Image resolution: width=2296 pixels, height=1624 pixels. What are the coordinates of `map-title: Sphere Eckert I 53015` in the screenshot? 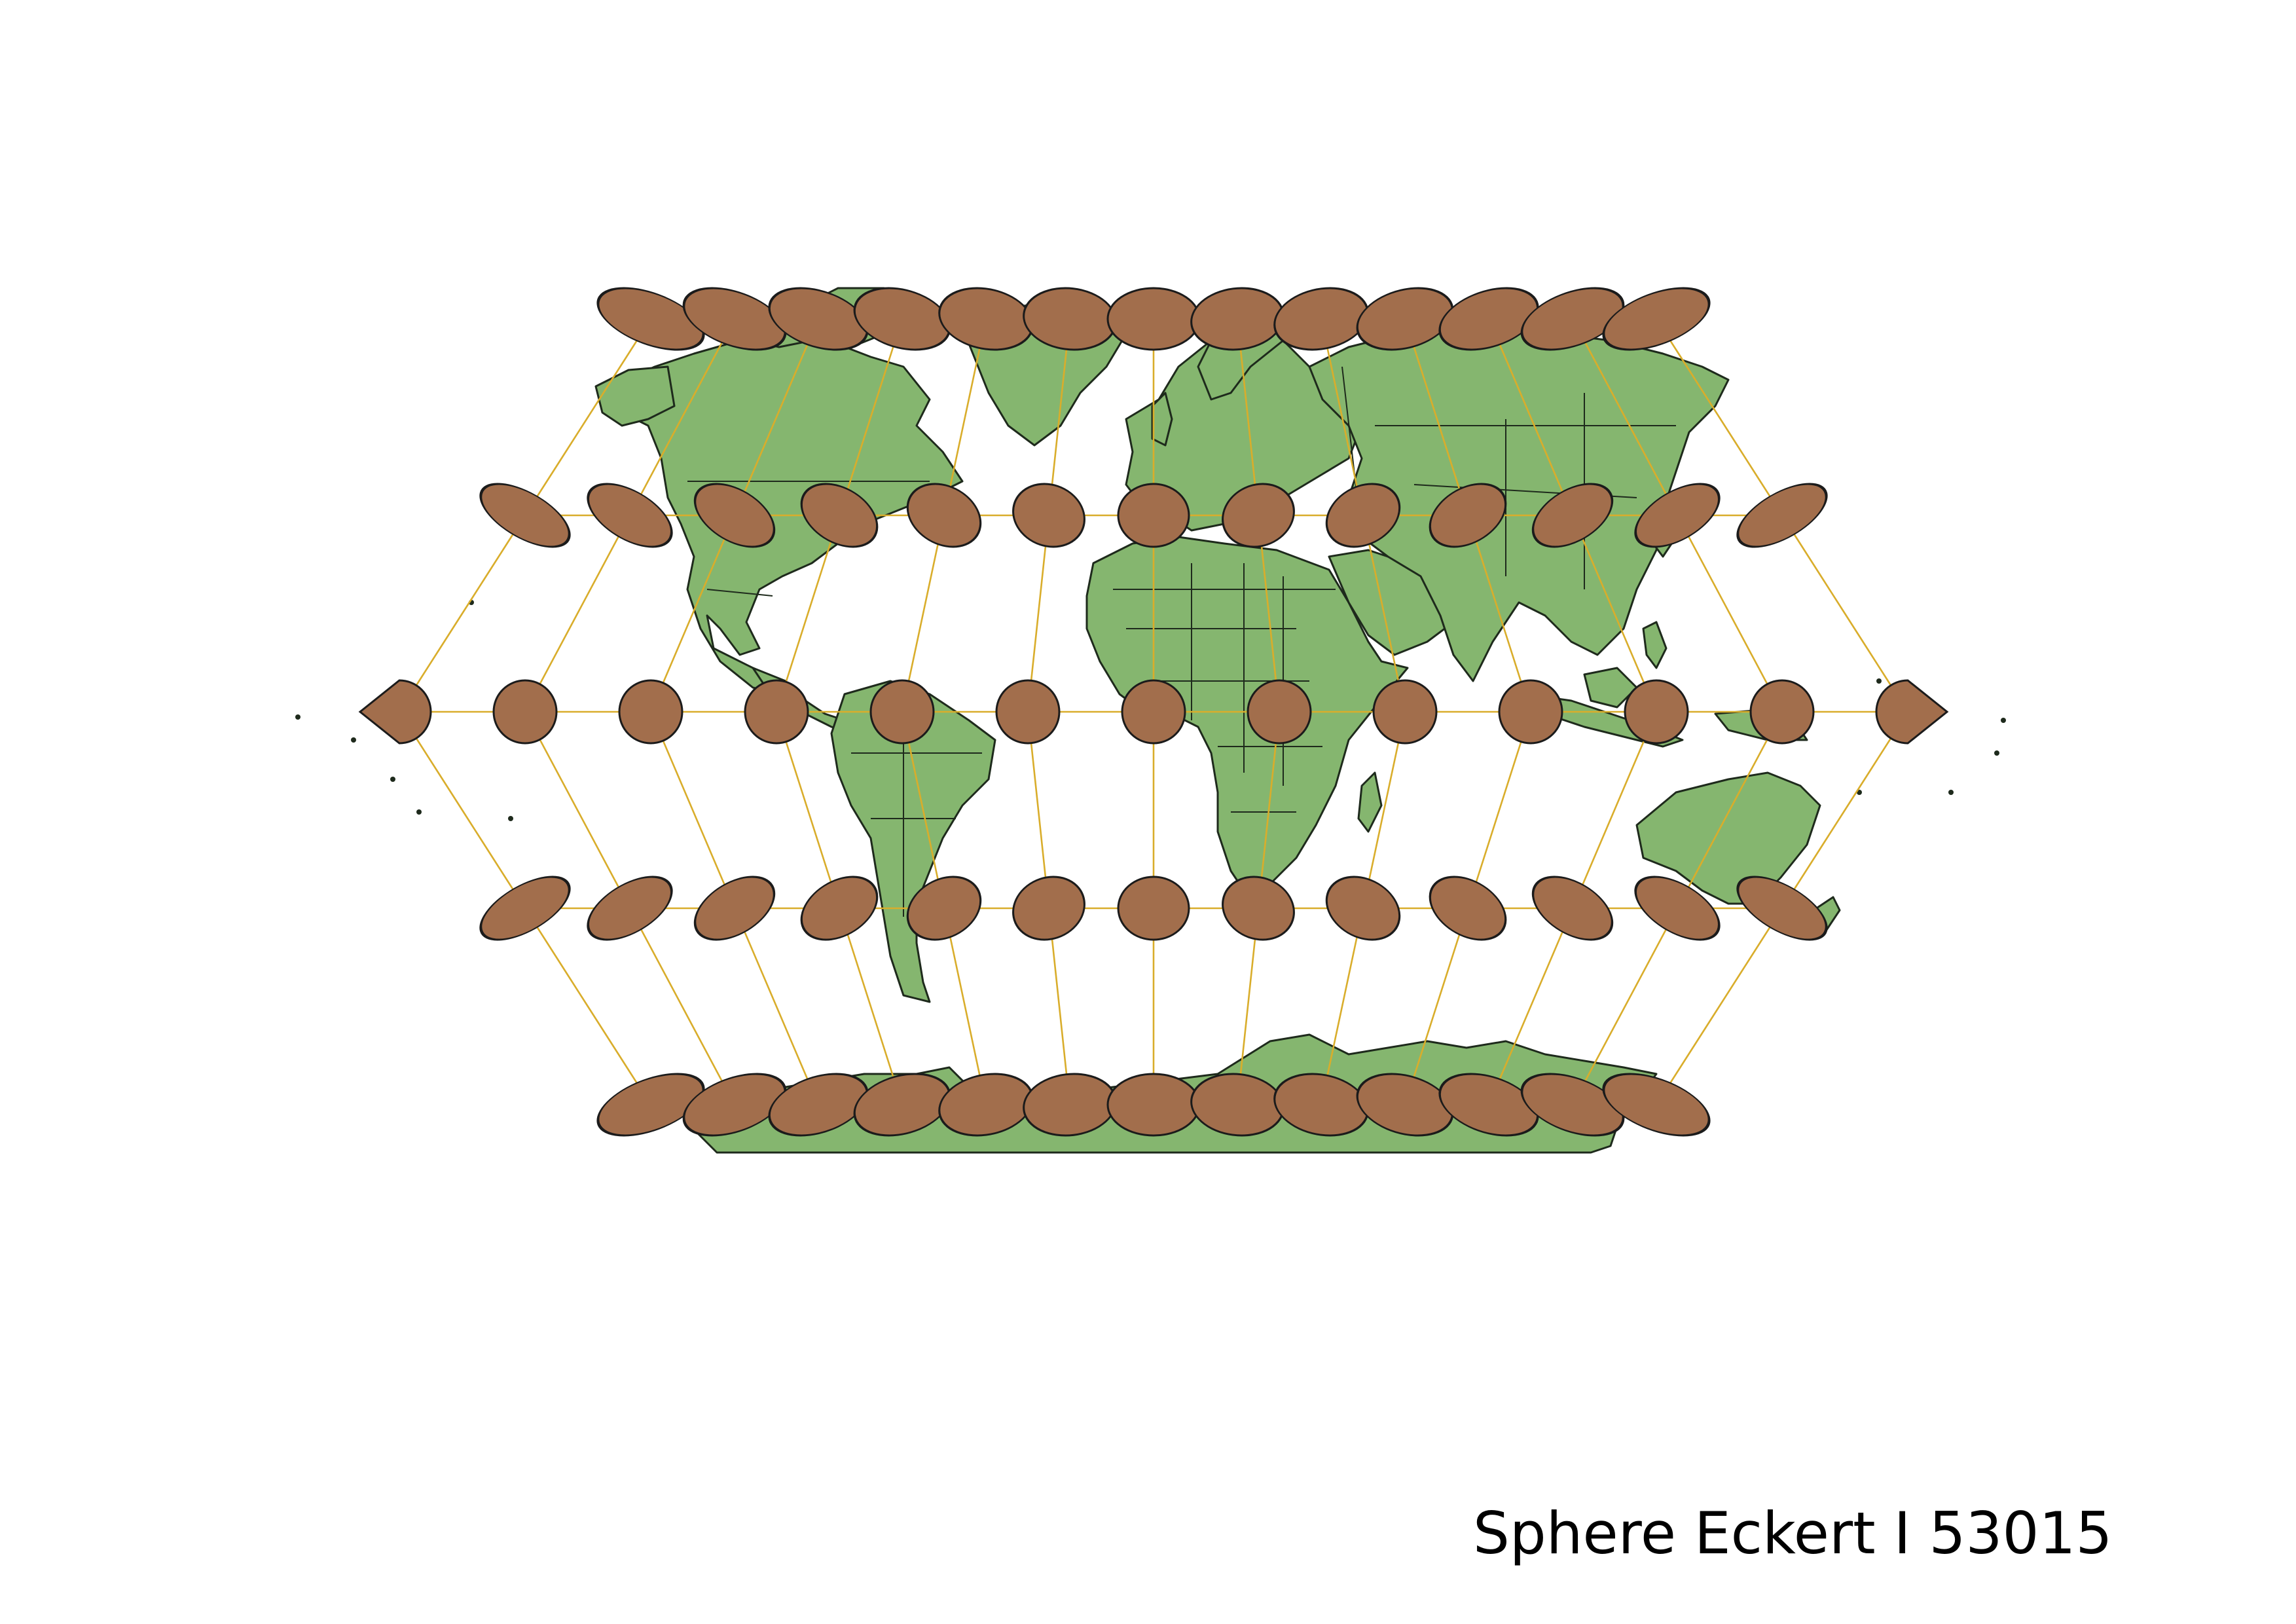 It's located at (1793, 1533).